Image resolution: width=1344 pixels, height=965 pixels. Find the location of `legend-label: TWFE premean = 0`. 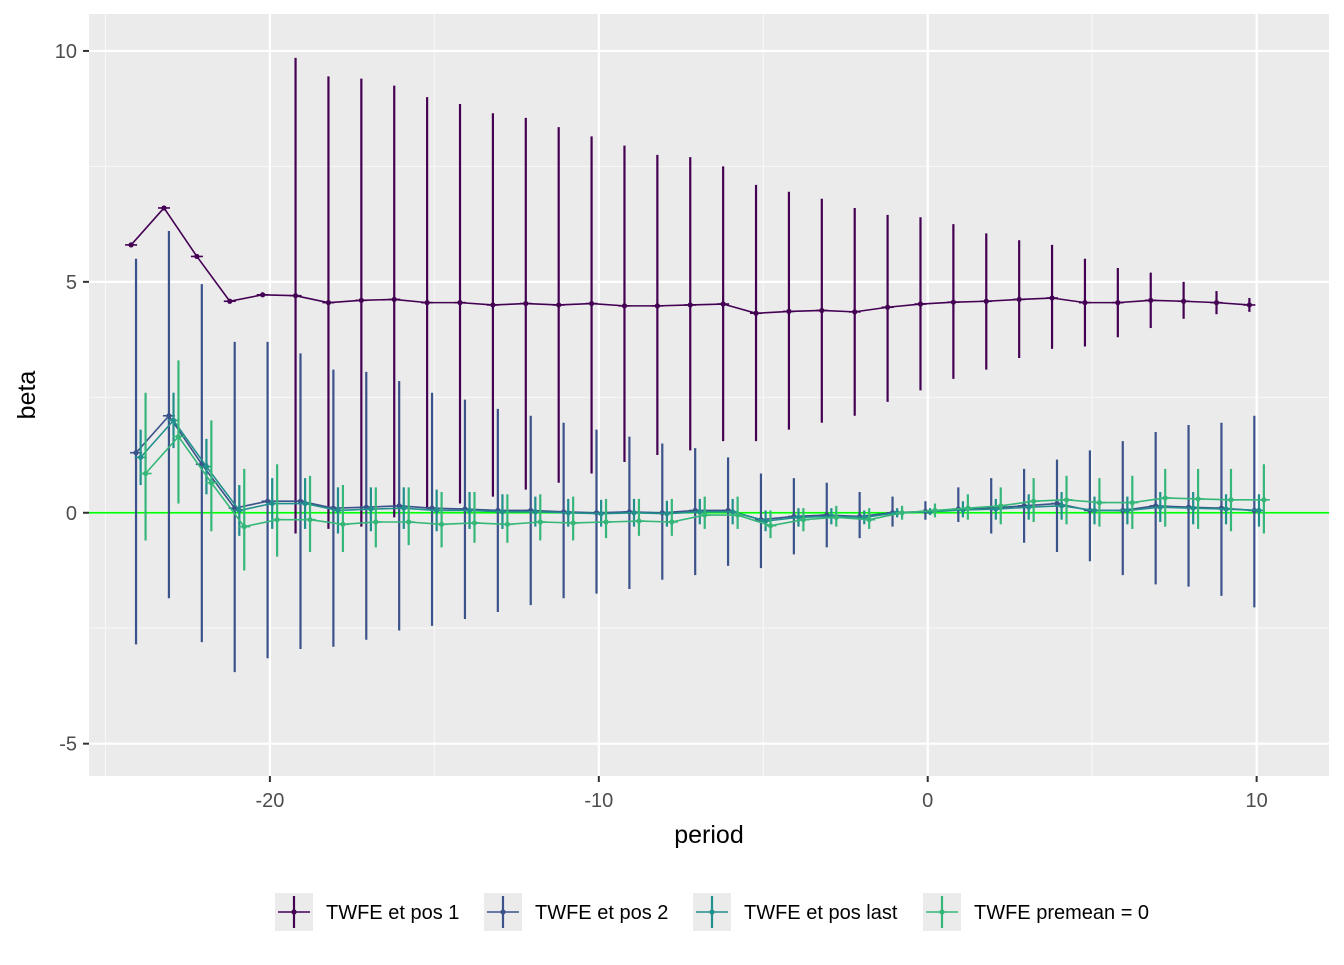

legend-label: TWFE premean = 0 is located at coordinates (1061, 913).